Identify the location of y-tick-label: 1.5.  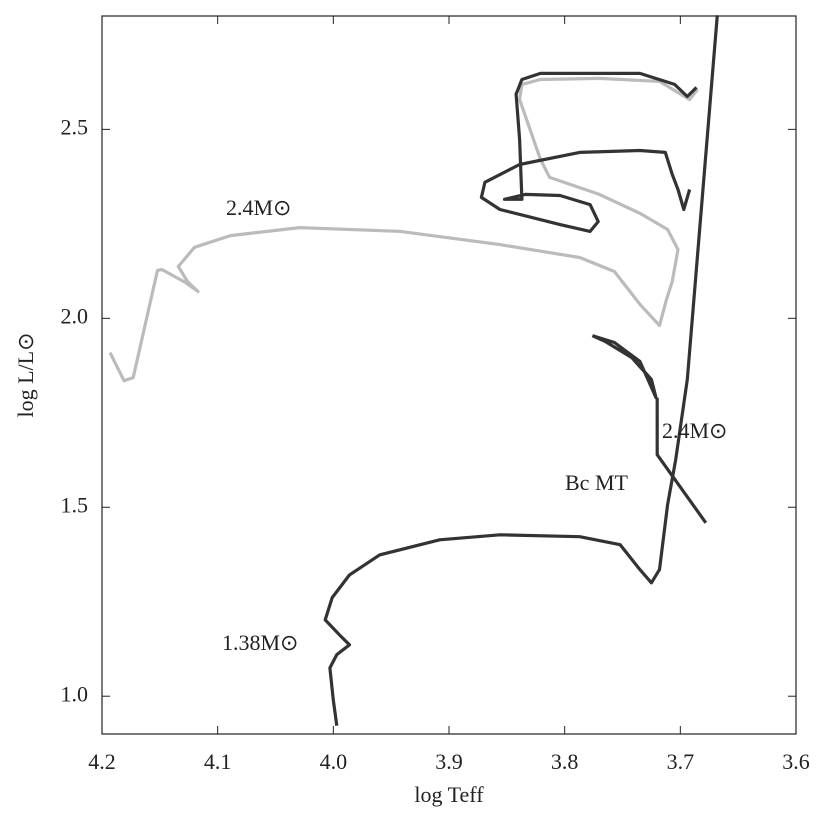
(75, 504).